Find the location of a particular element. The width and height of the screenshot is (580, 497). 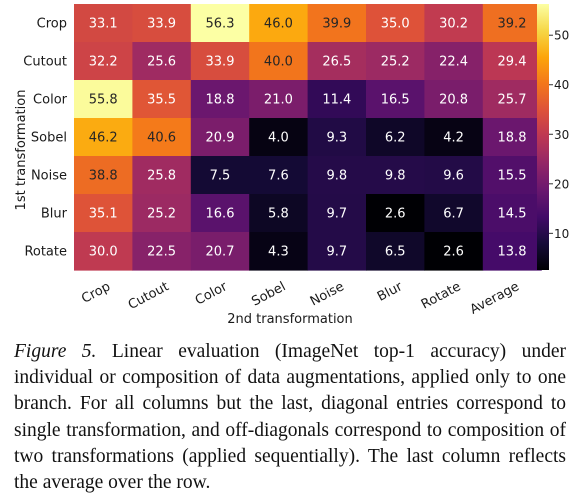

cell-value-label: 35.5 is located at coordinates (161, 100).